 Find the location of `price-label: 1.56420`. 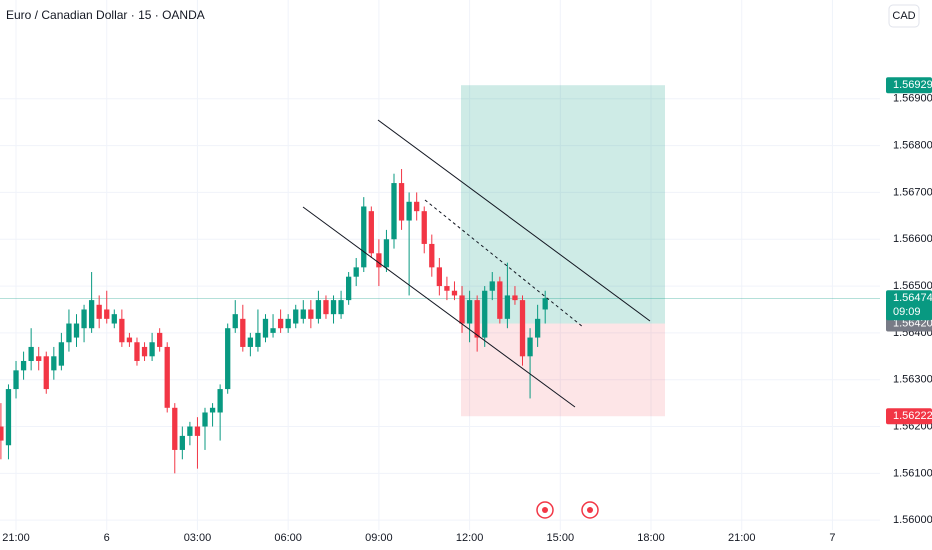

price-label: 1.56420 is located at coordinates (912, 323).